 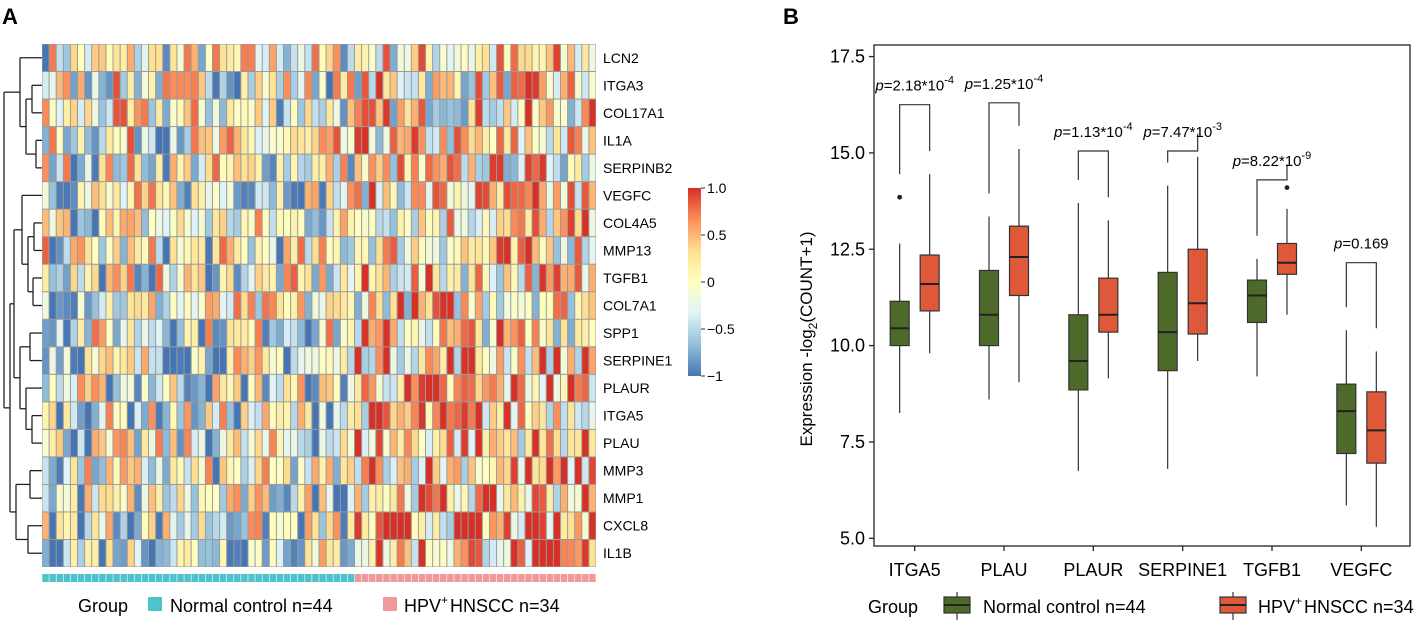 What do you see at coordinates (852, 442) in the screenshot?
I see `y-tick-label: 7.5` at bounding box center [852, 442].